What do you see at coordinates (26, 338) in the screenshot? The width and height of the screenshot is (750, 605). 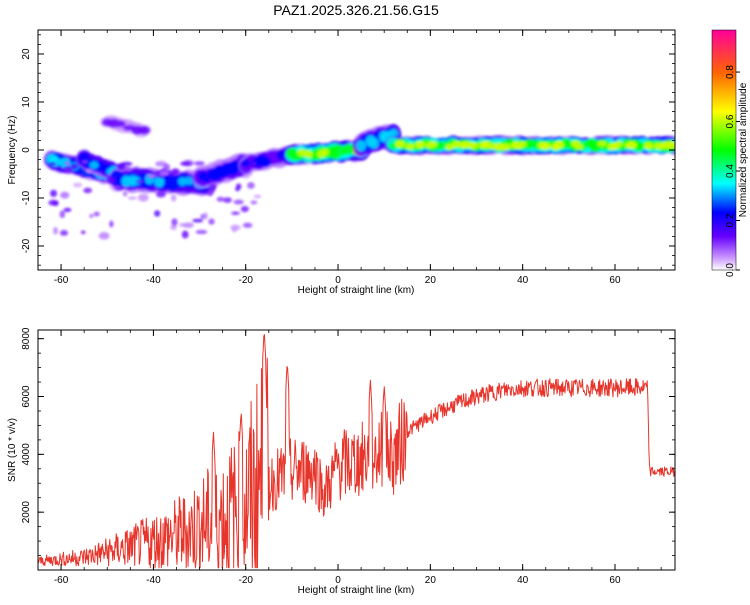 I see `y-tick-label: 8000` at bounding box center [26, 338].